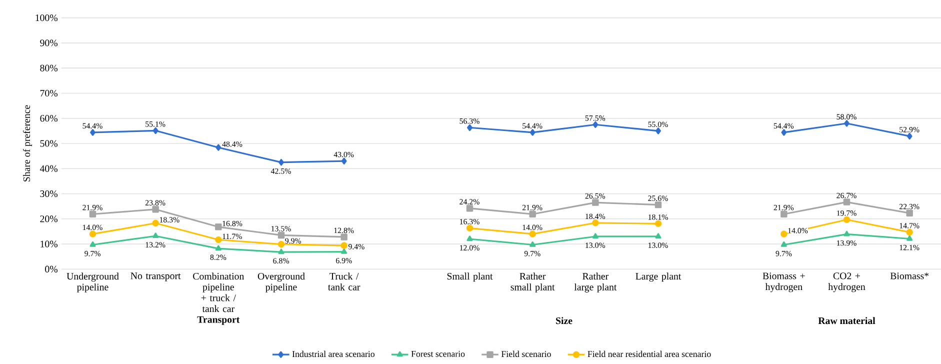  What do you see at coordinates (92, 282) in the screenshot?
I see `x-tick-label: Underground pipeline` at bounding box center [92, 282].